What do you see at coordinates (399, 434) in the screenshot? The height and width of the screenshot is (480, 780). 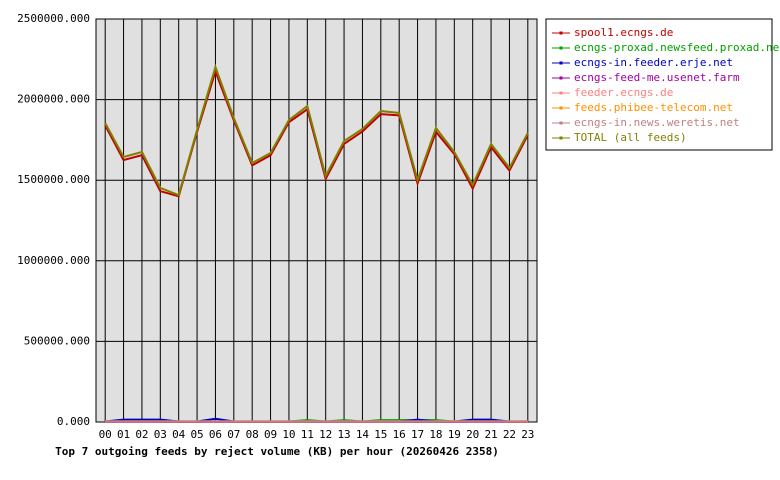 I see `x-tick-label: 16` at bounding box center [399, 434].